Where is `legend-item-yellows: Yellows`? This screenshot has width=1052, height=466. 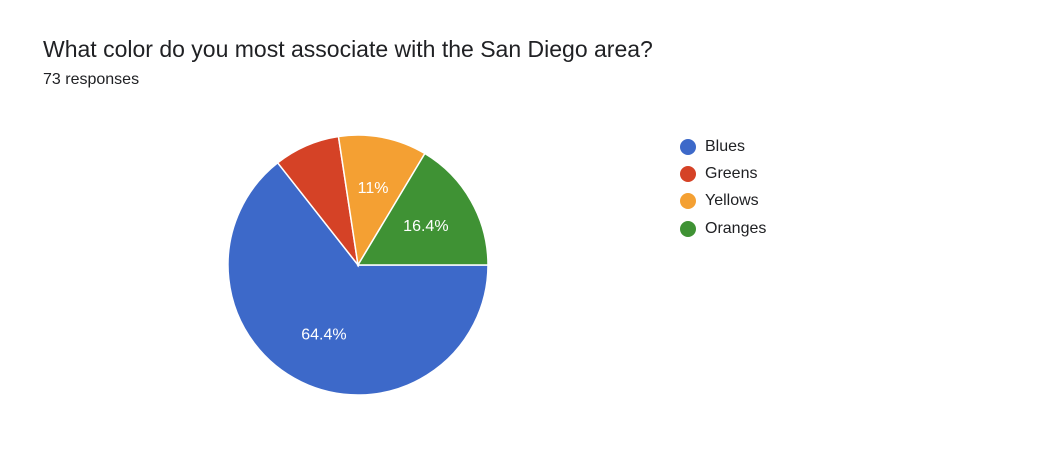
legend-item-yellows: Yellows is located at coordinates (723, 201).